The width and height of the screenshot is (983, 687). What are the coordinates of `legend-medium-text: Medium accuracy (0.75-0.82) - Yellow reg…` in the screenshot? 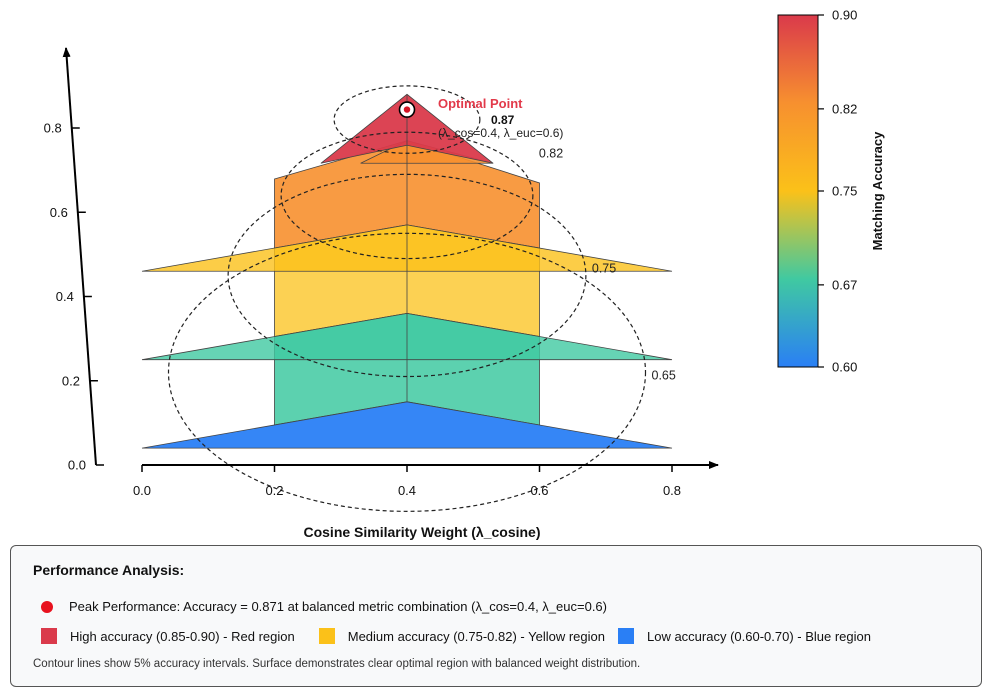 It's located at (476, 636).